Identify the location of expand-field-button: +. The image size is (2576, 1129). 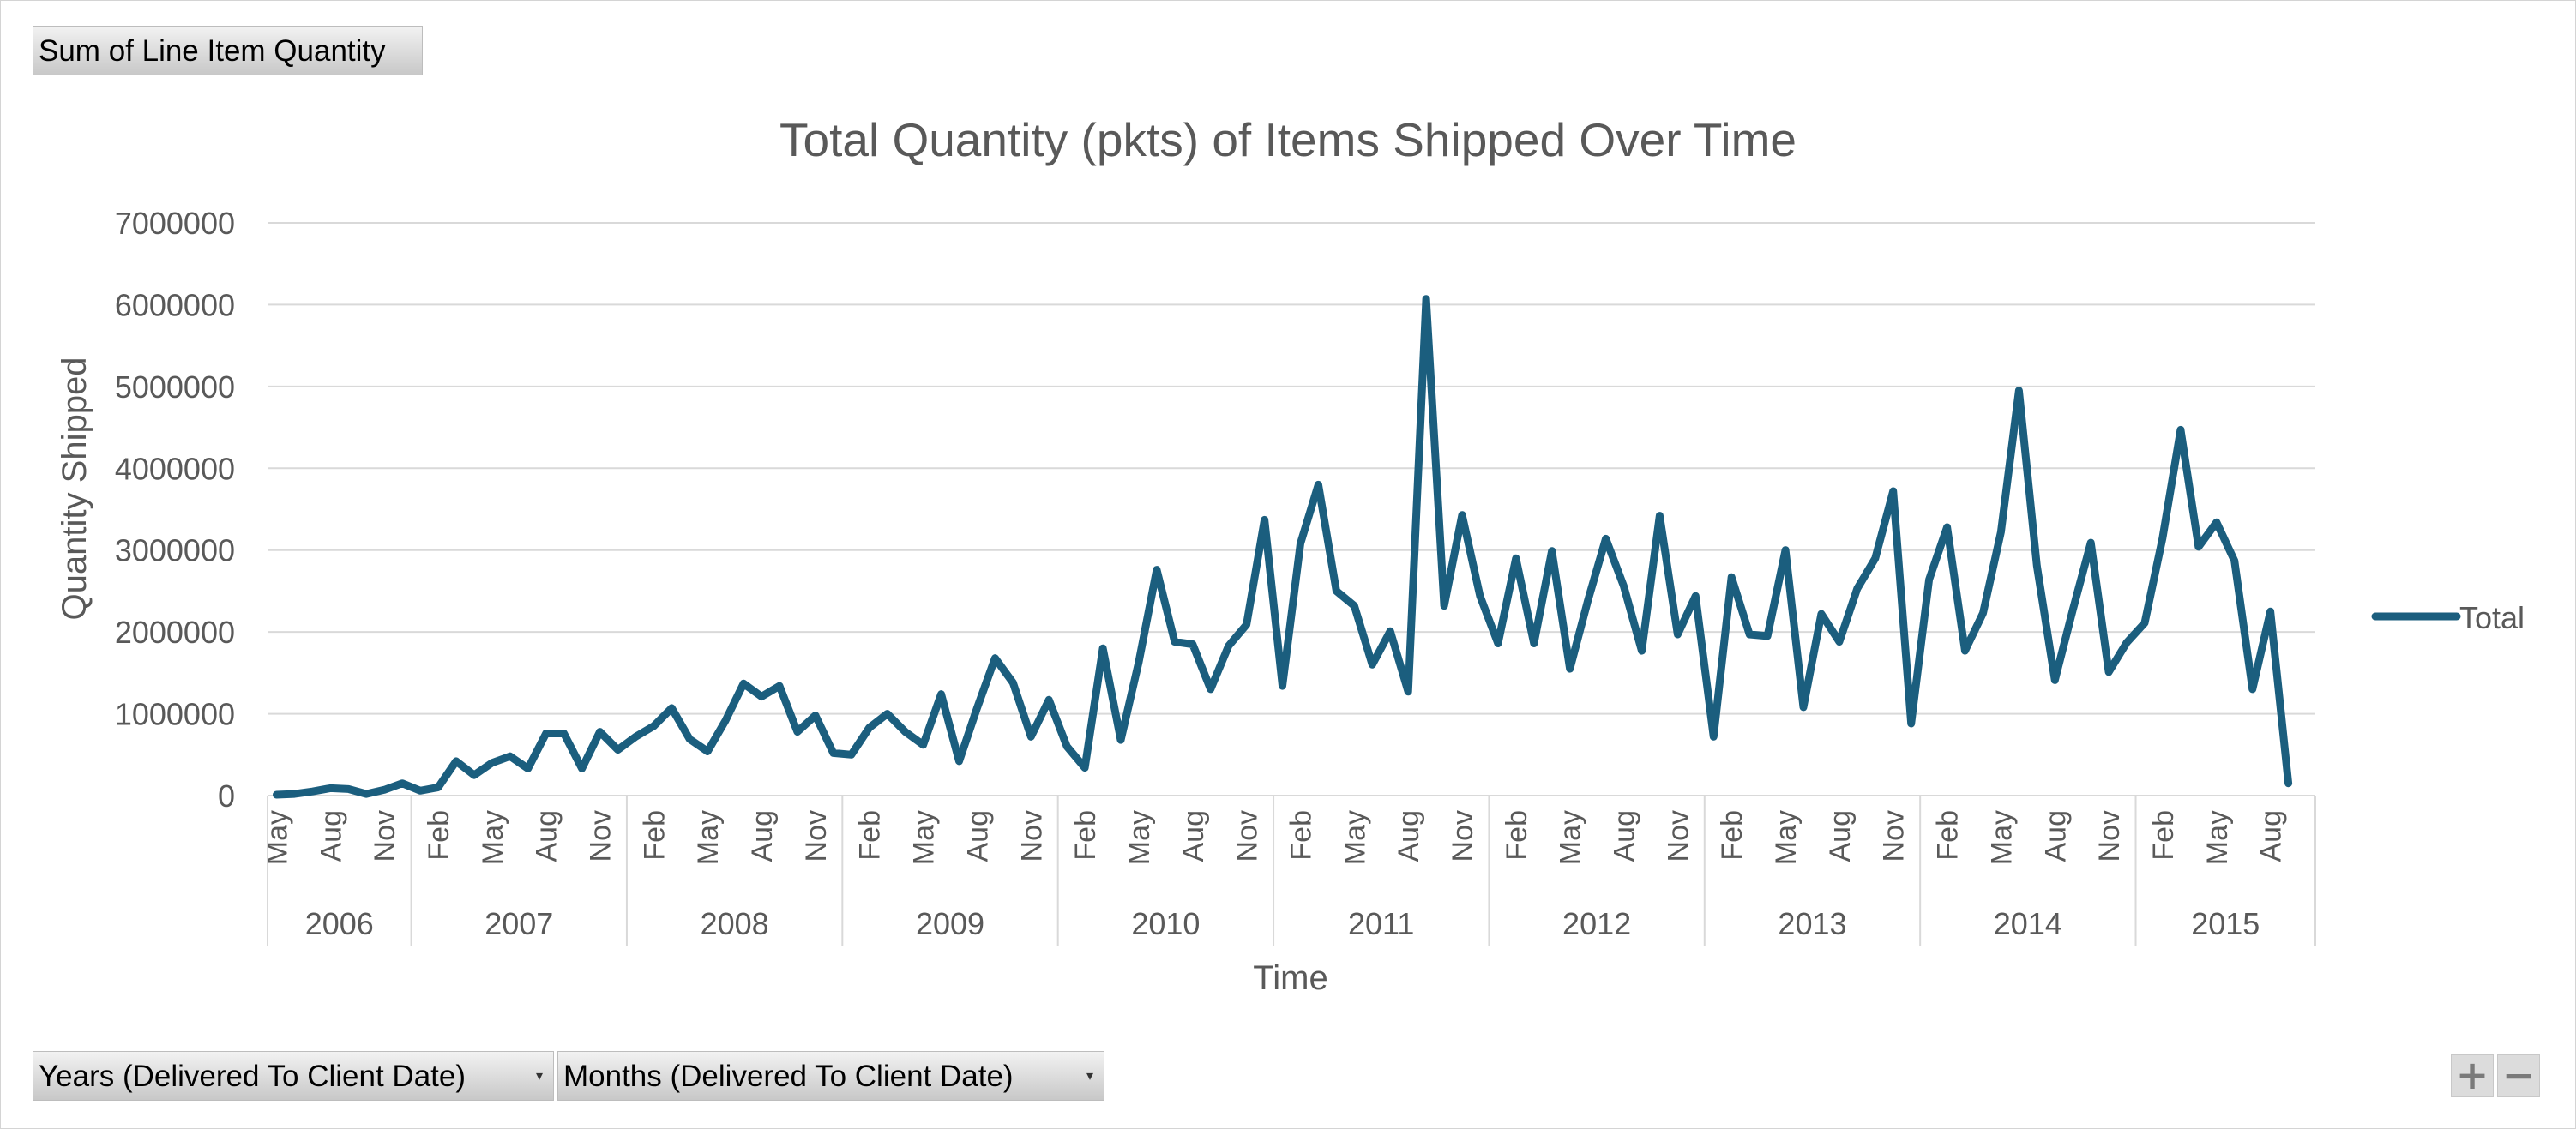
(2472, 1075).